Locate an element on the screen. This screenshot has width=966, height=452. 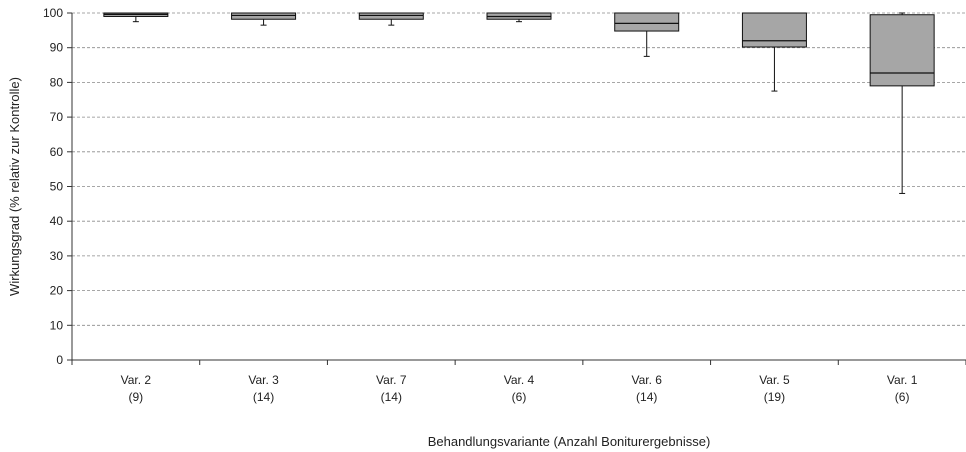
x-tick-count: (19) is located at coordinates (774, 397).